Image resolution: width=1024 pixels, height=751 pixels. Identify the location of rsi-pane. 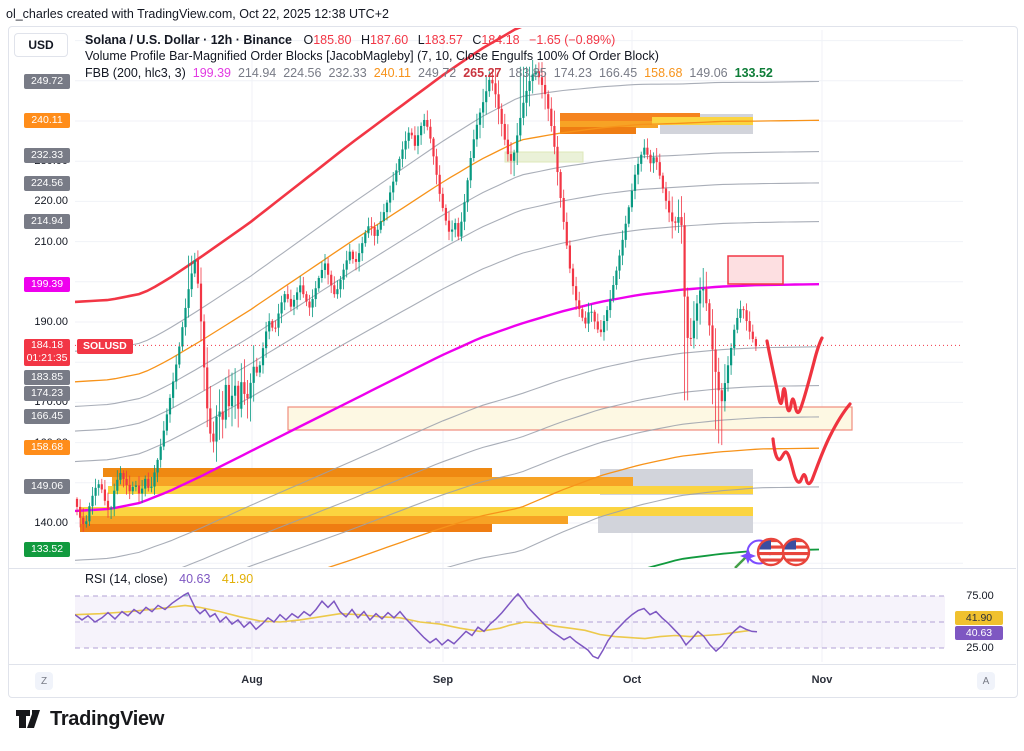
(416, 625).